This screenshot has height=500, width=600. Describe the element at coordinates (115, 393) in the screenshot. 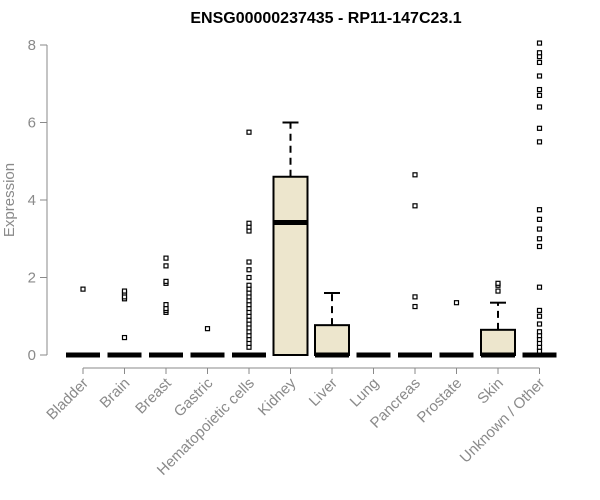

I see `x-tick-label: Brain` at that location.